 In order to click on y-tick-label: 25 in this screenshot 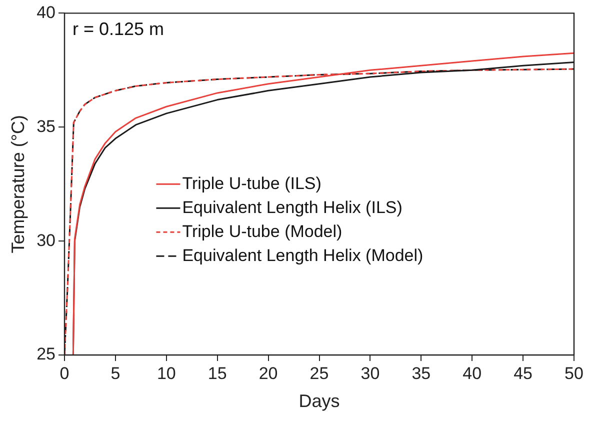, I will do `click(46, 354)`.